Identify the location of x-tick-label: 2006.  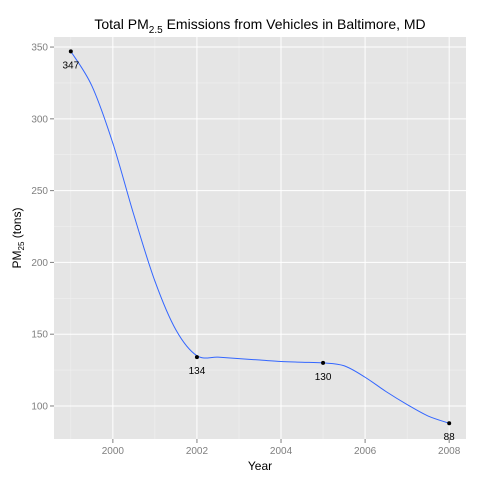
(365, 451).